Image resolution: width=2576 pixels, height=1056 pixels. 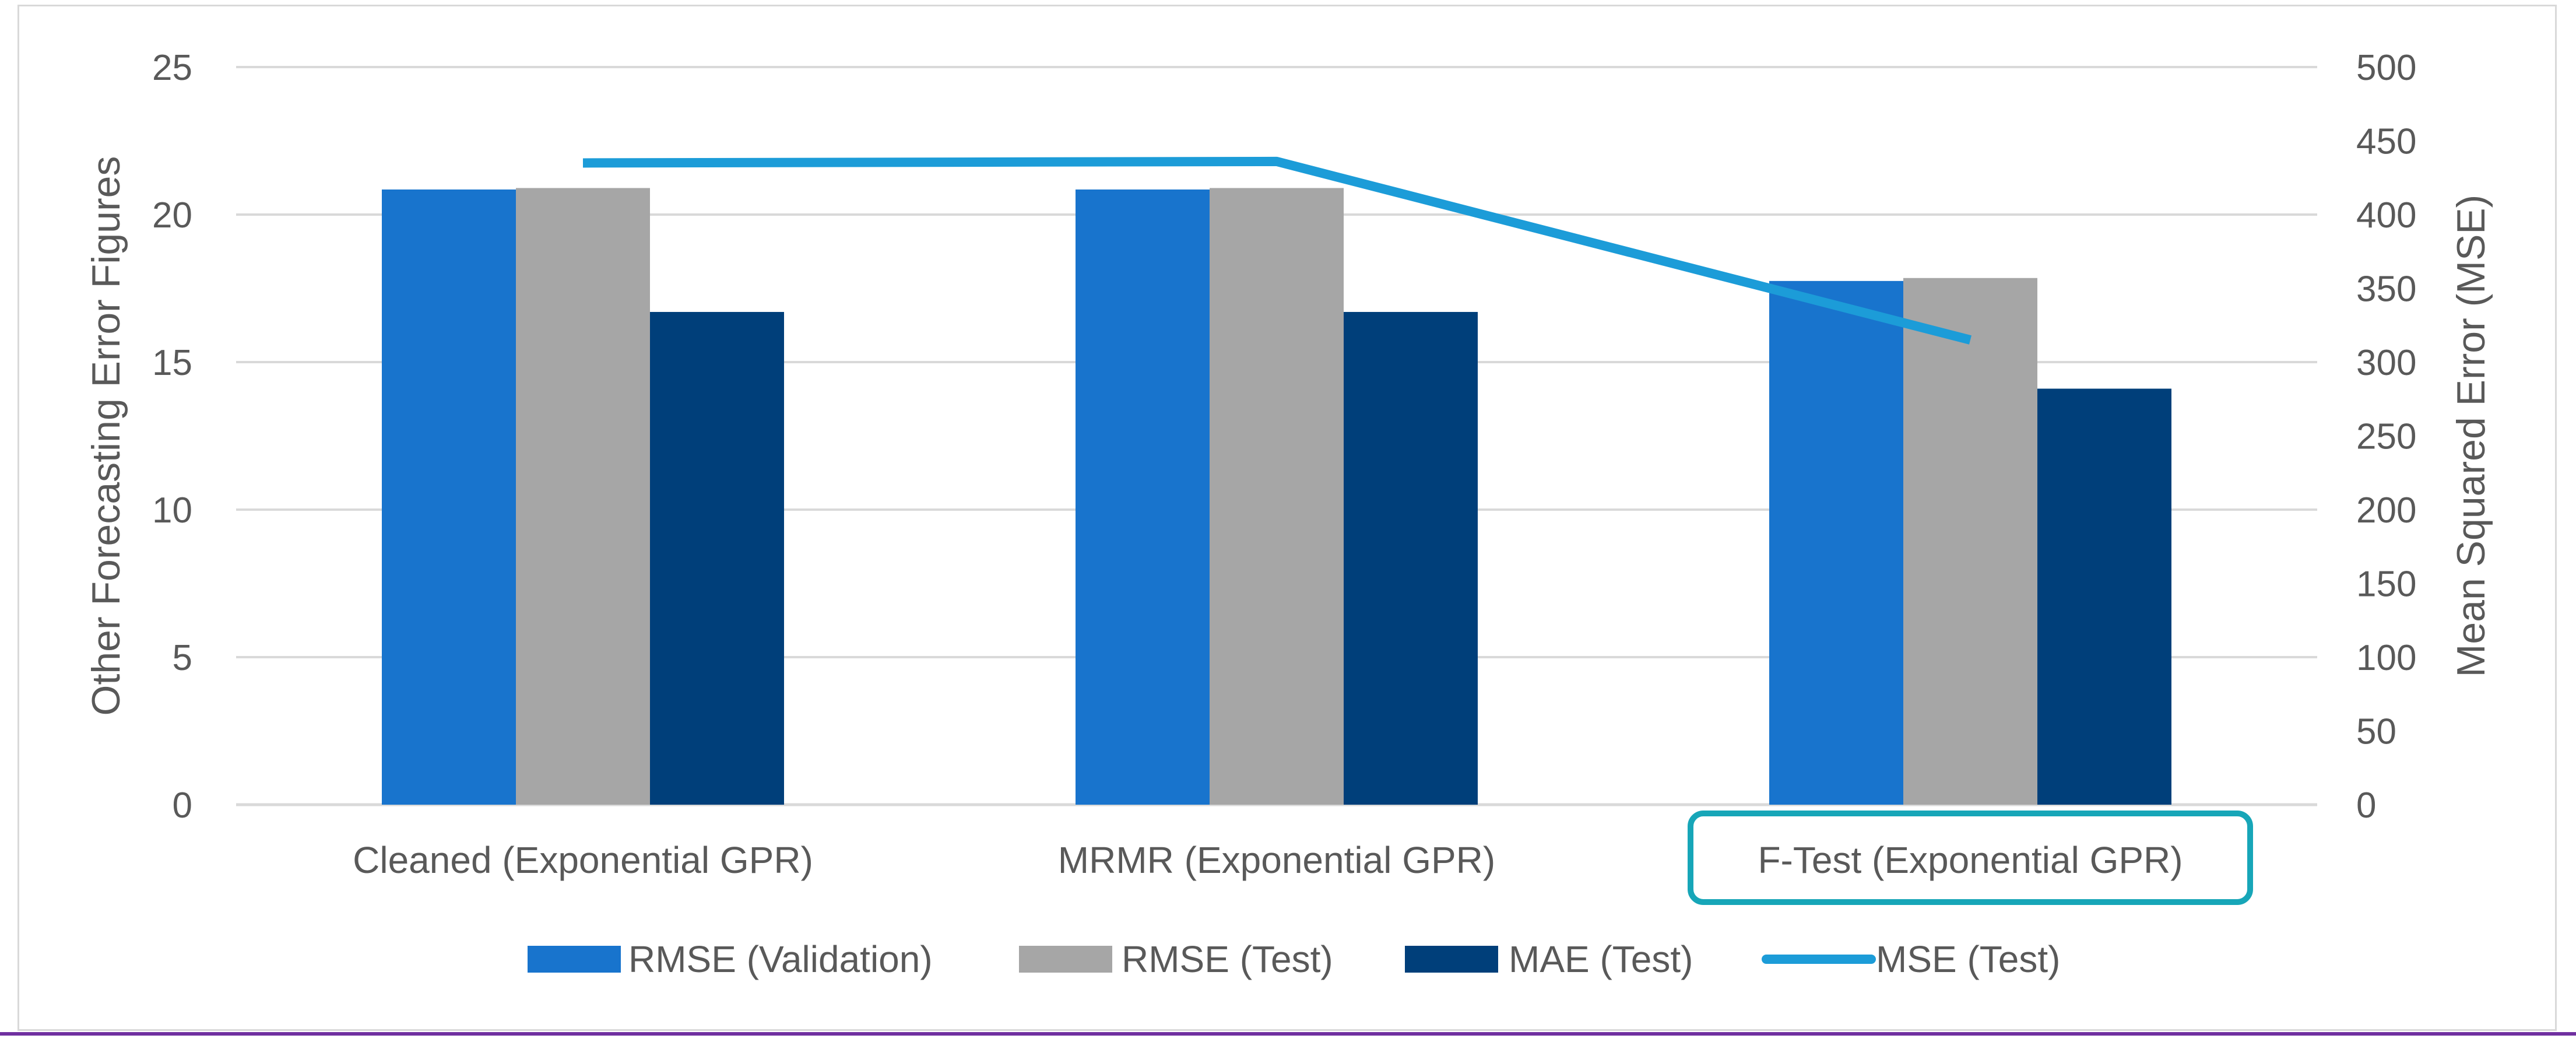 What do you see at coordinates (2366, 805) in the screenshot?
I see `right-tick-label: 0` at bounding box center [2366, 805].